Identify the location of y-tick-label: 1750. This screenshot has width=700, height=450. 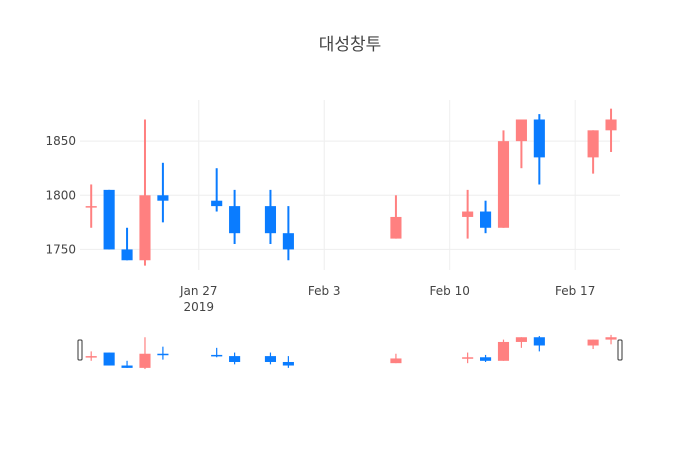
(60, 249).